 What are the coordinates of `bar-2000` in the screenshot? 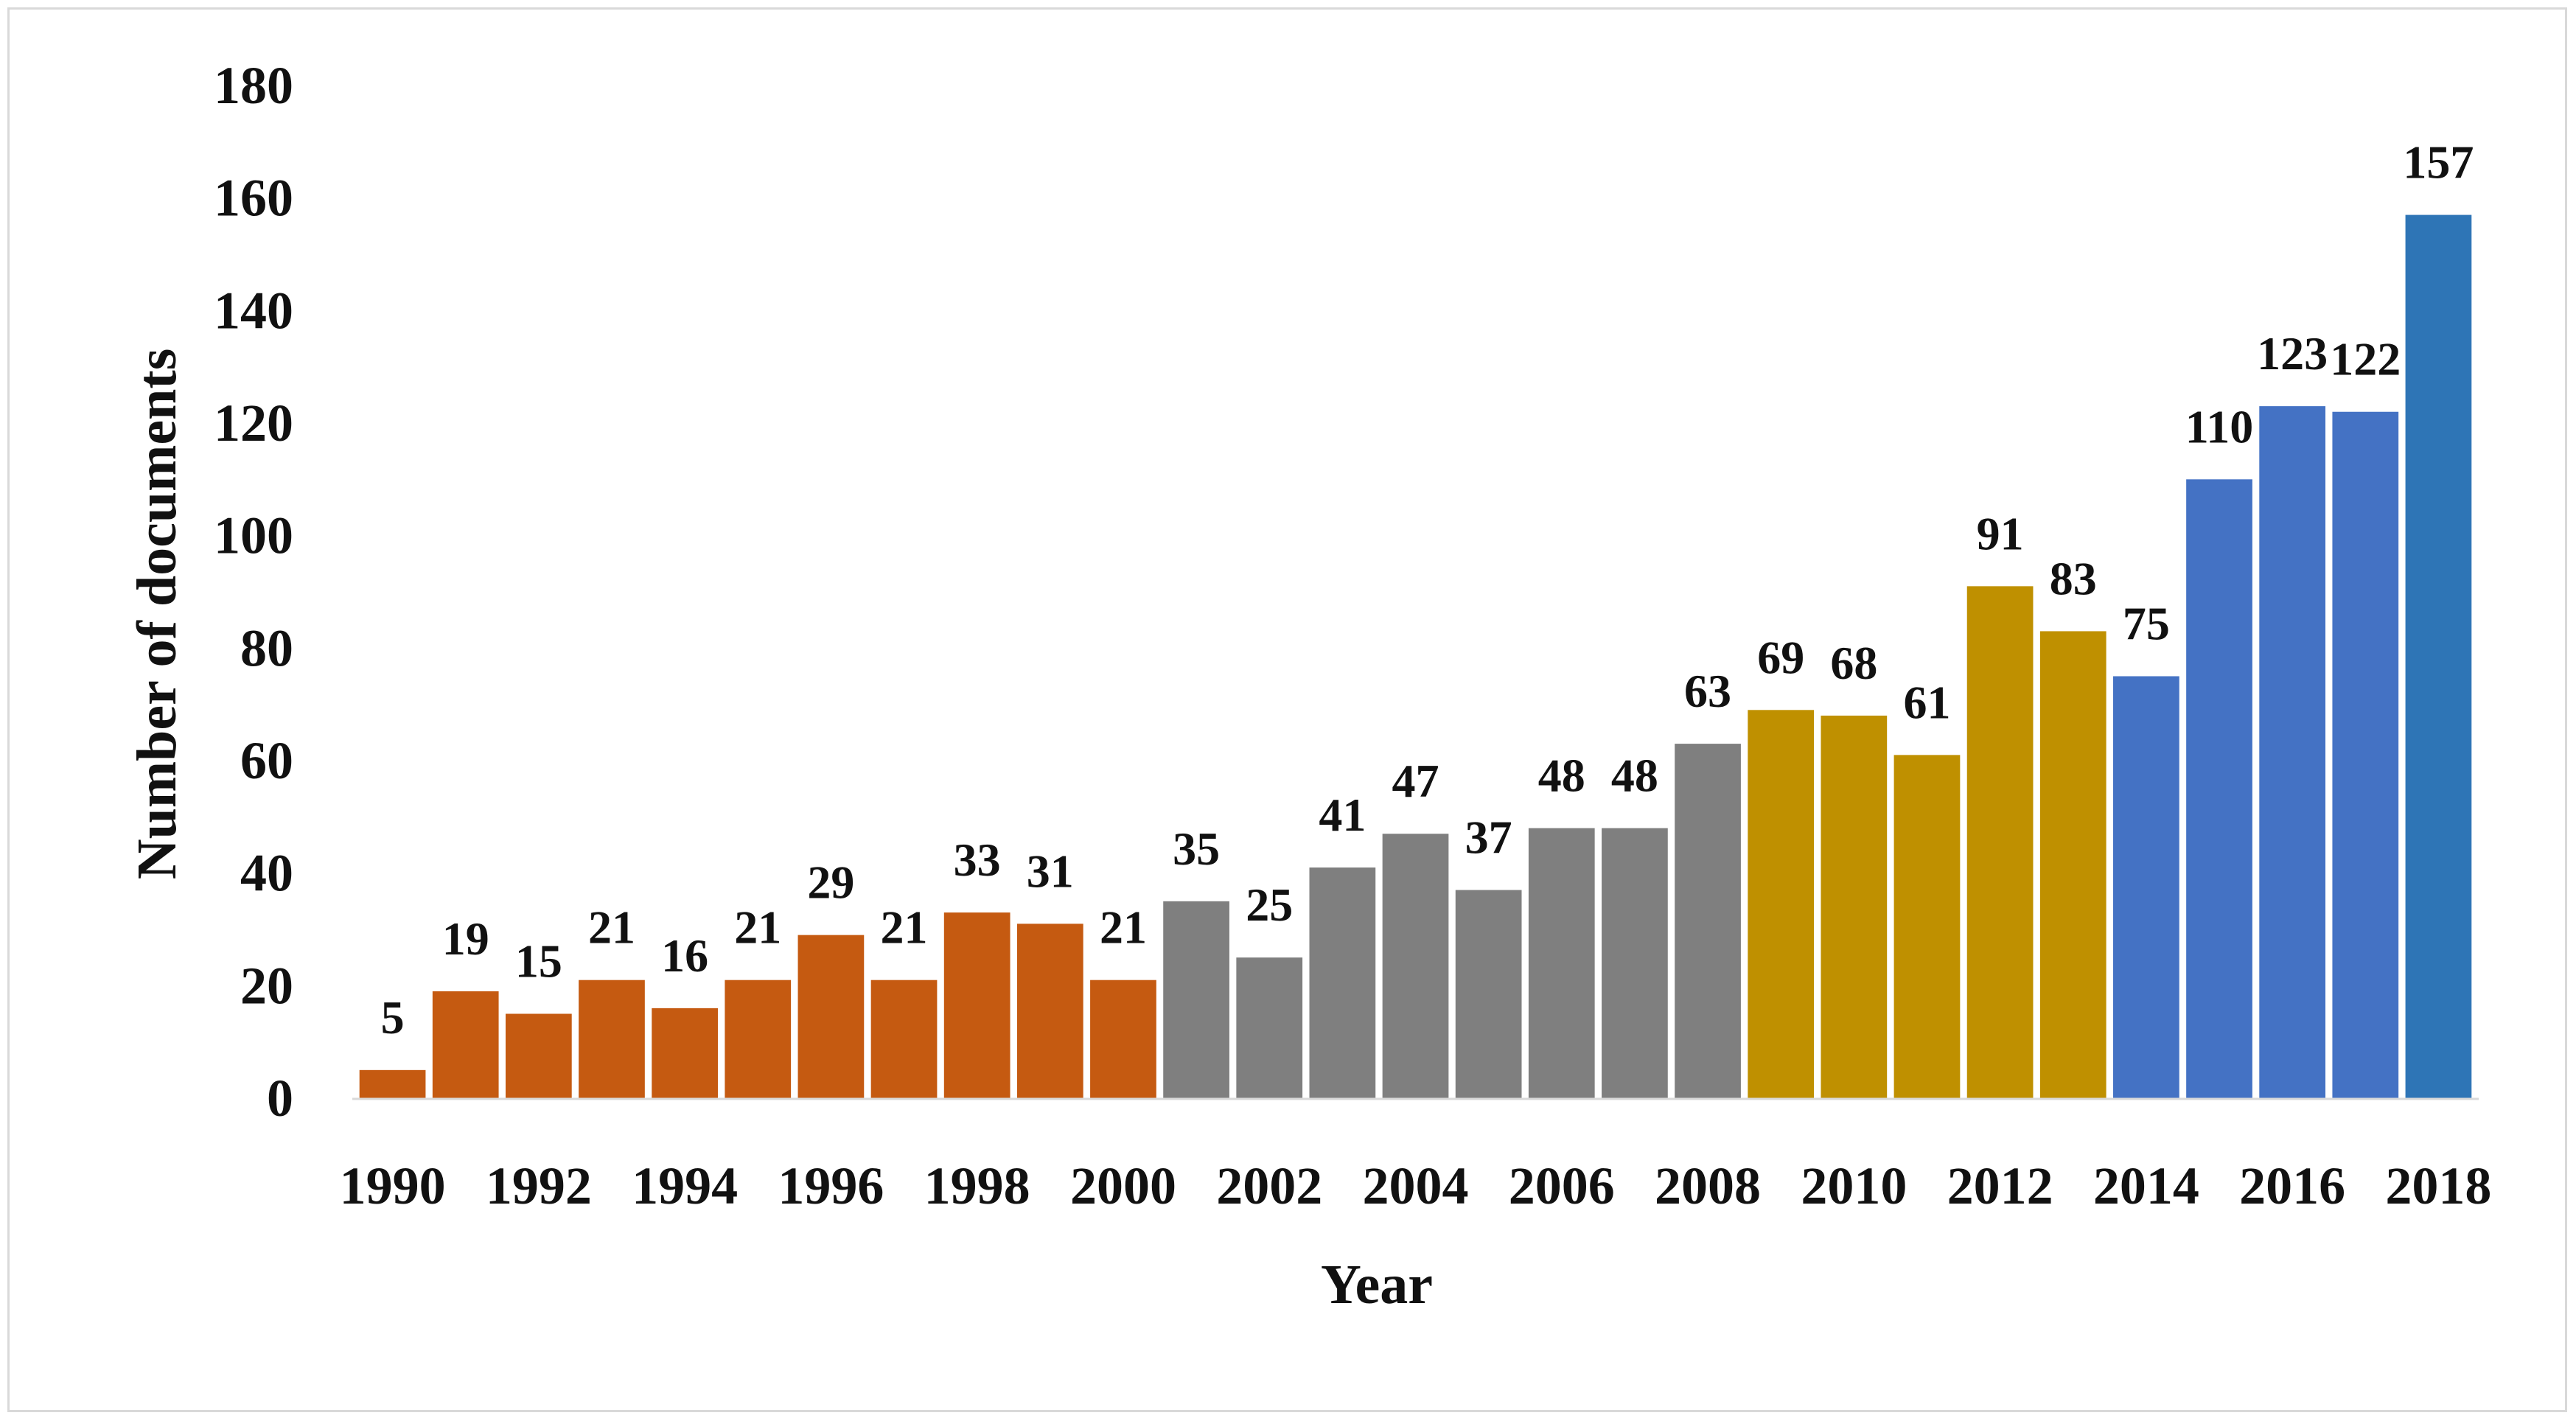 It's located at (1123, 1039).